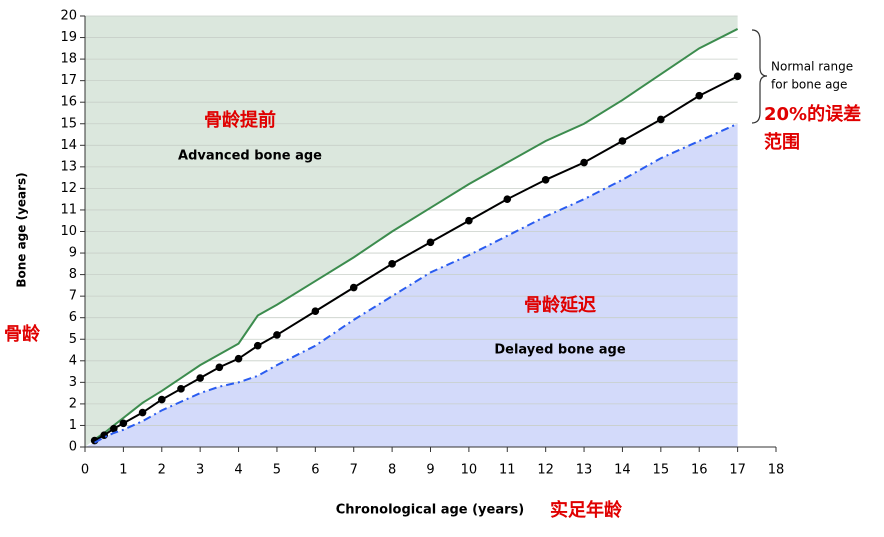 The image size is (884, 537). What do you see at coordinates (85, 470) in the screenshot?
I see `x-tick-label: 0` at bounding box center [85, 470].